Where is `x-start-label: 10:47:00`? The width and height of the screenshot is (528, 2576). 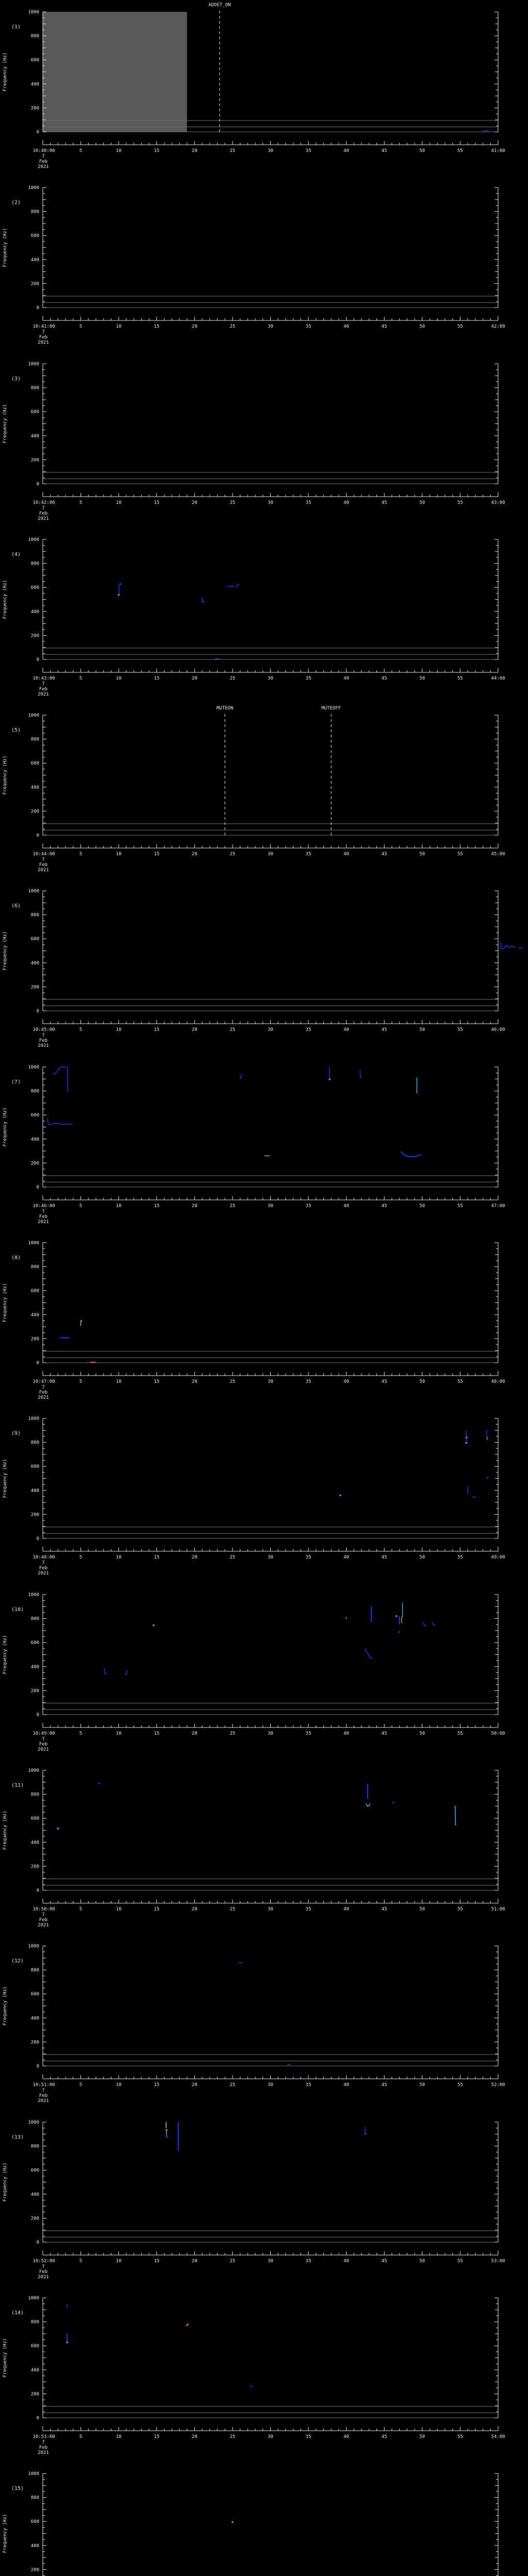 x-start-label: 10:47:00 is located at coordinates (43, 1381).